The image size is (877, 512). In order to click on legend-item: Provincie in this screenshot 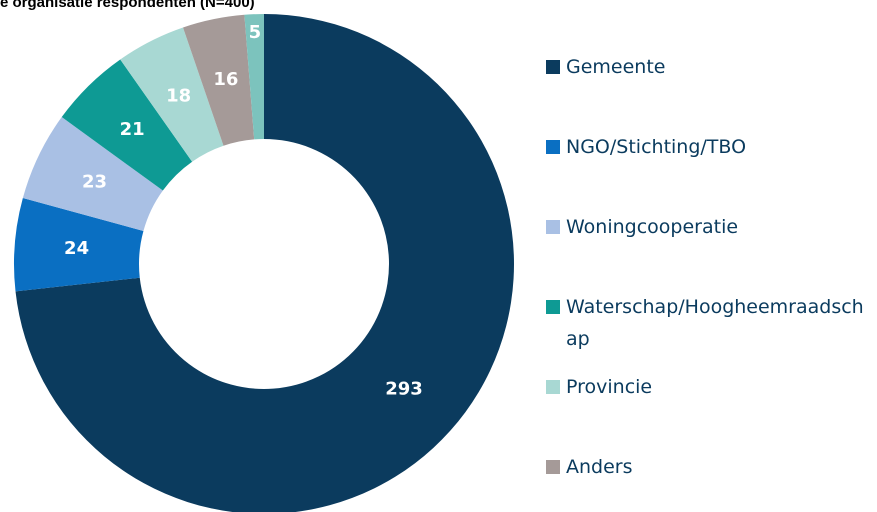, I will do `click(708, 387)`.